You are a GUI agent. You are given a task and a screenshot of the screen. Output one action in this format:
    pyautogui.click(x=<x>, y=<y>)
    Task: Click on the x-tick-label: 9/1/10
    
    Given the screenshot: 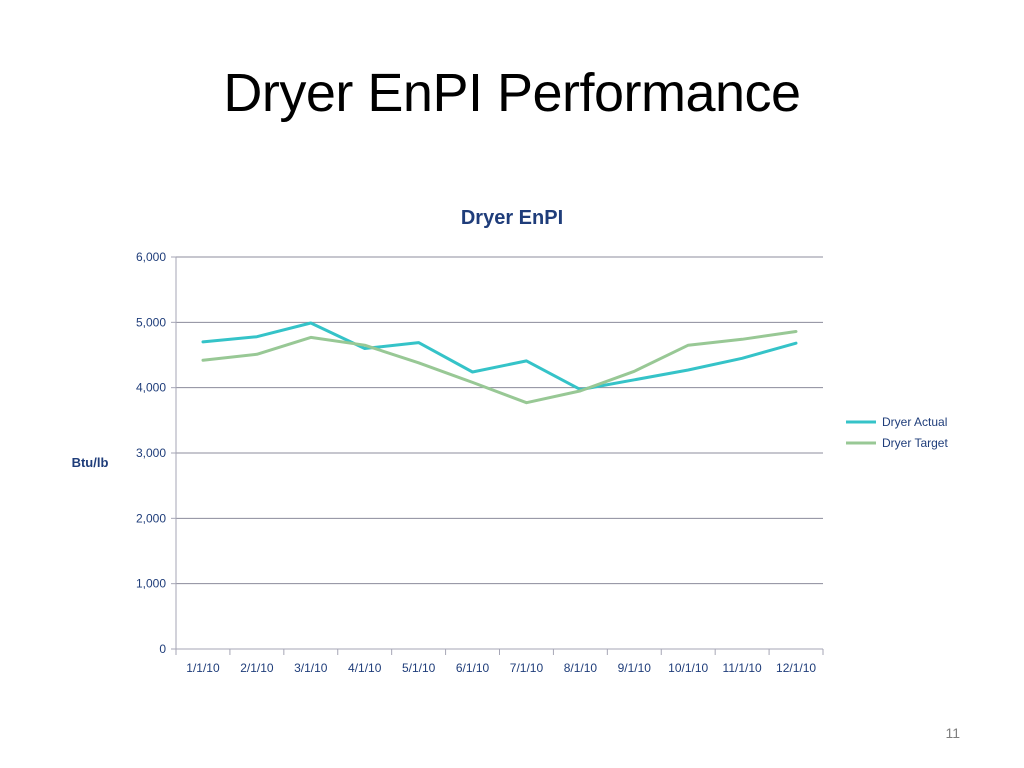 What is the action you would take?
    pyautogui.click(x=635, y=668)
    